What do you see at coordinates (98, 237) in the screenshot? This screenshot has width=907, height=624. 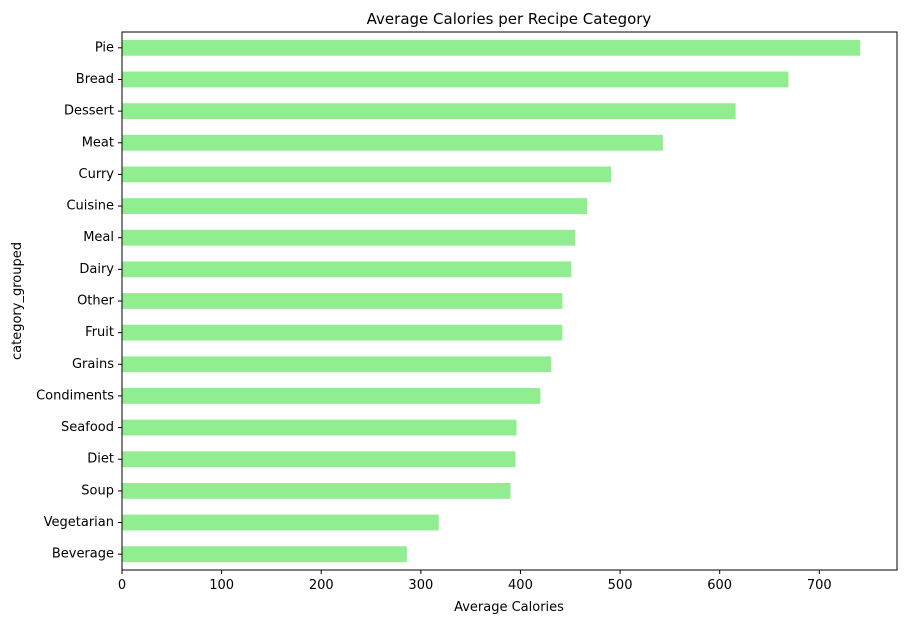 I see `y-tick-label: Meal` at bounding box center [98, 237].